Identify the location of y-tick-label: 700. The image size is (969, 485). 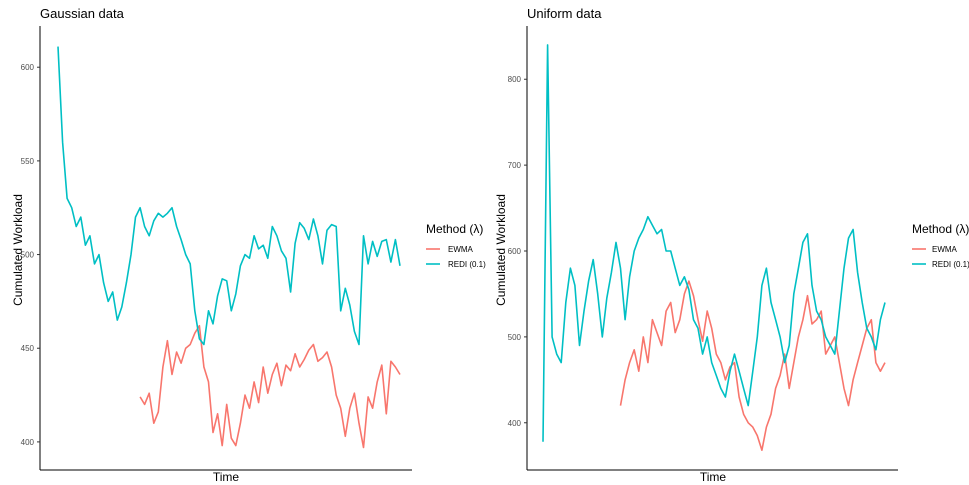
(515, 165).